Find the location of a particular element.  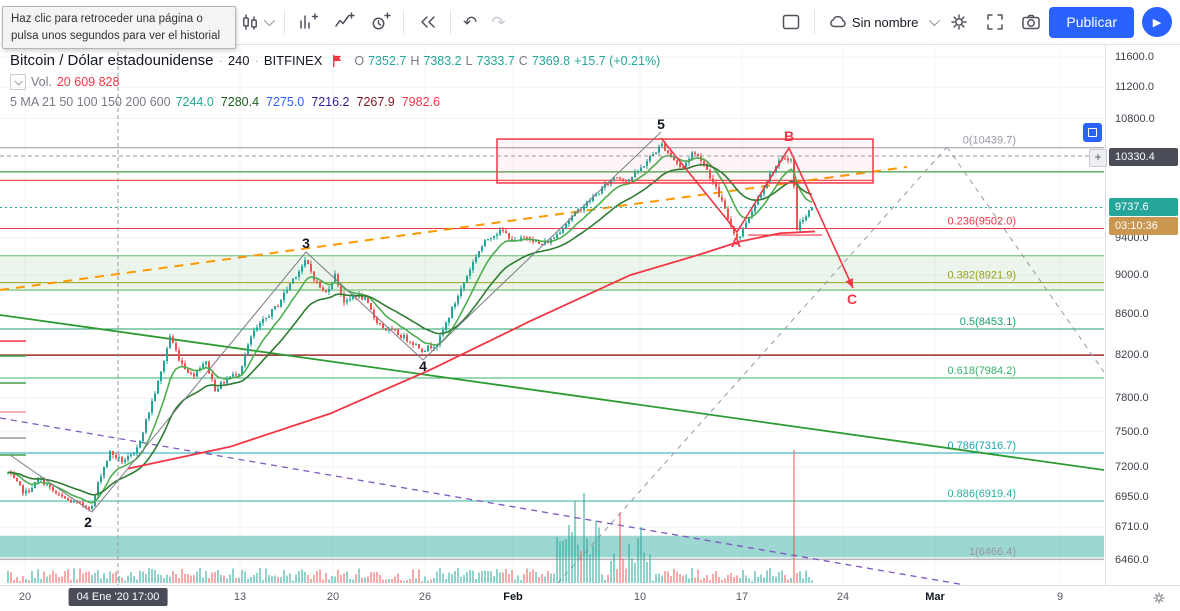

crosshair-time-badge: 04 Ene '20 17:00 is located at coordinates (118, 597).